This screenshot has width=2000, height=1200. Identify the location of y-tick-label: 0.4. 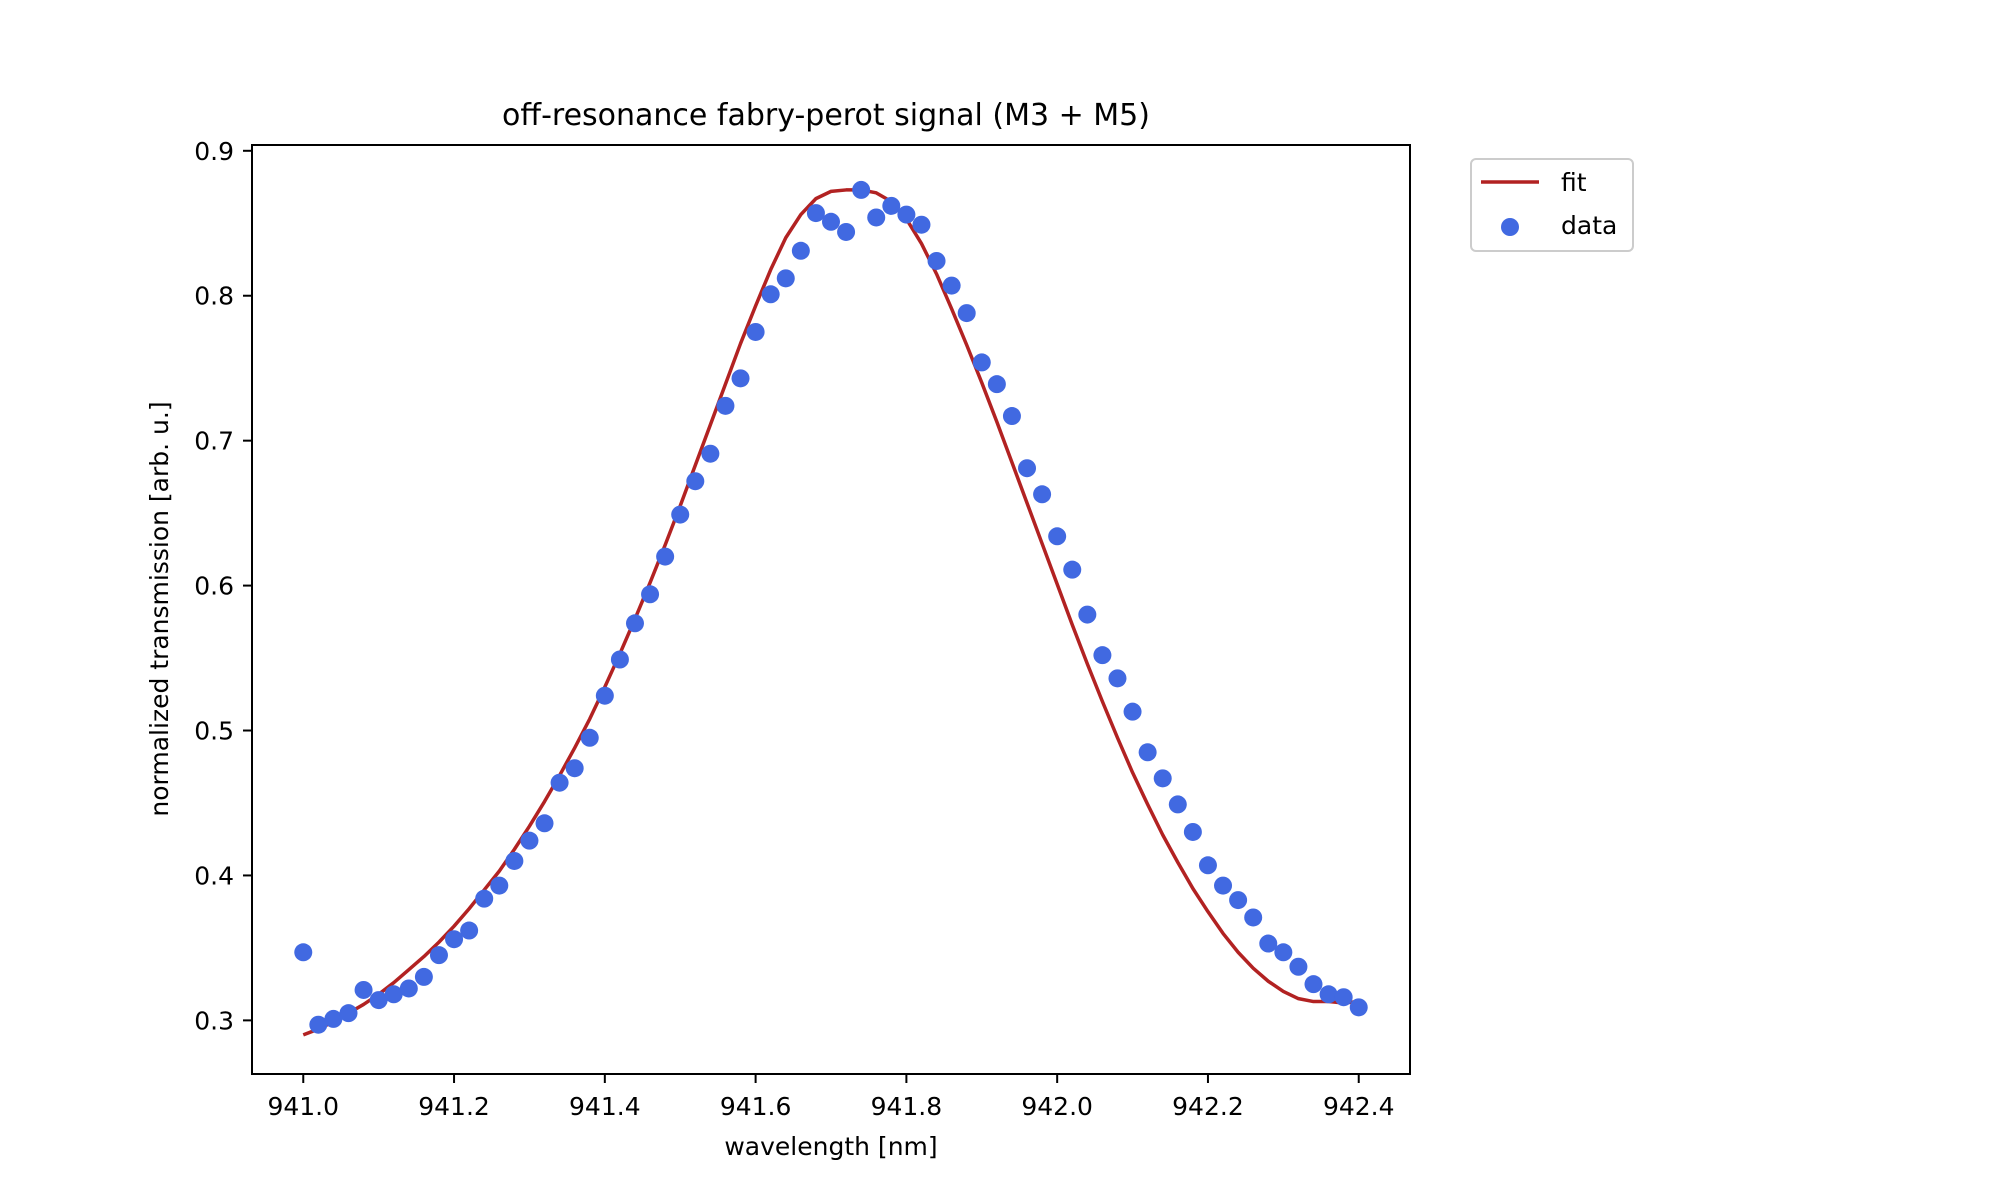
(214, 875).